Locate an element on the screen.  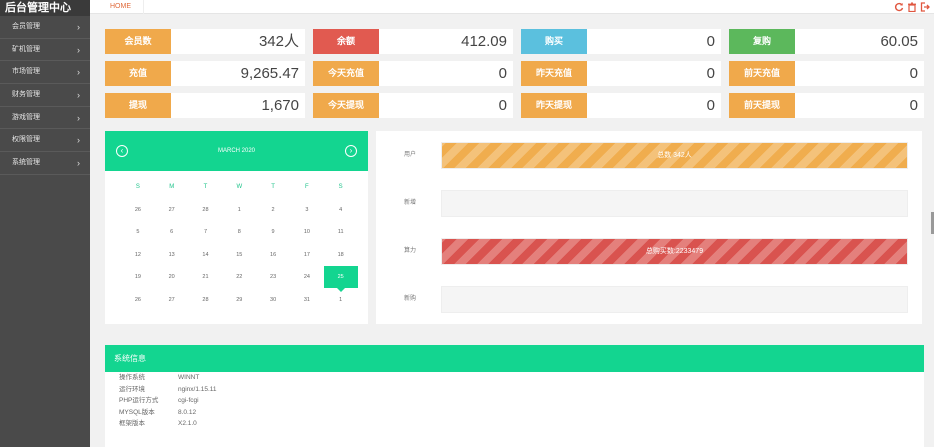
sidebar-item-label: 游戏管理 is located at coordinates (26, 117).